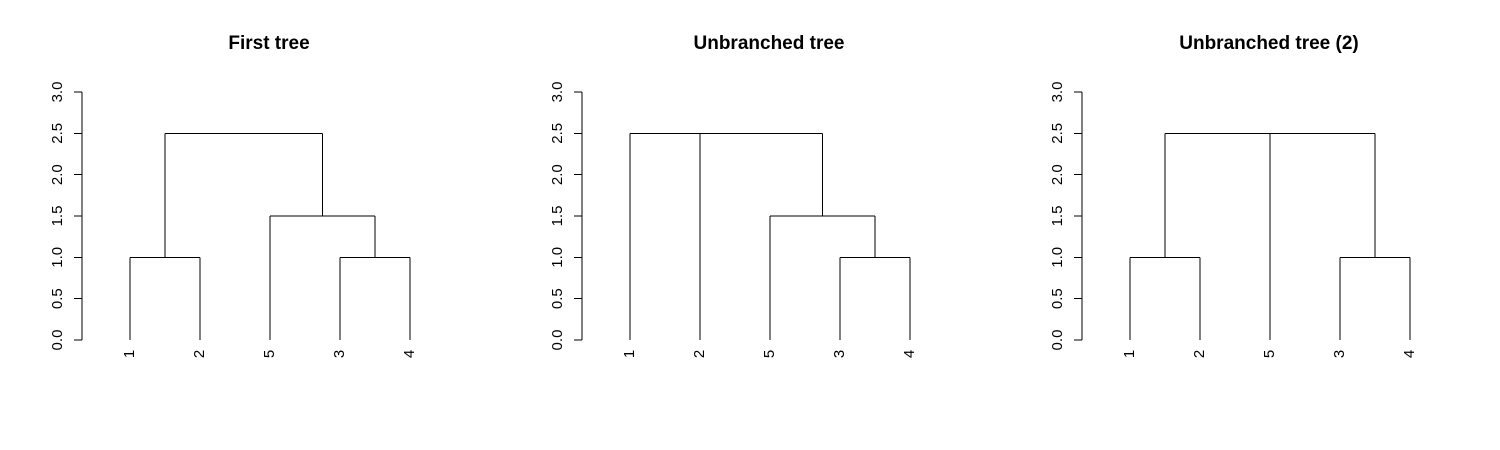 This screenshot has width=1500, height=450. What do you see at coordinates (769, 43) in the screenshot?
I see `panel-title: Unbranched tree` at bounding box center [769, 43].